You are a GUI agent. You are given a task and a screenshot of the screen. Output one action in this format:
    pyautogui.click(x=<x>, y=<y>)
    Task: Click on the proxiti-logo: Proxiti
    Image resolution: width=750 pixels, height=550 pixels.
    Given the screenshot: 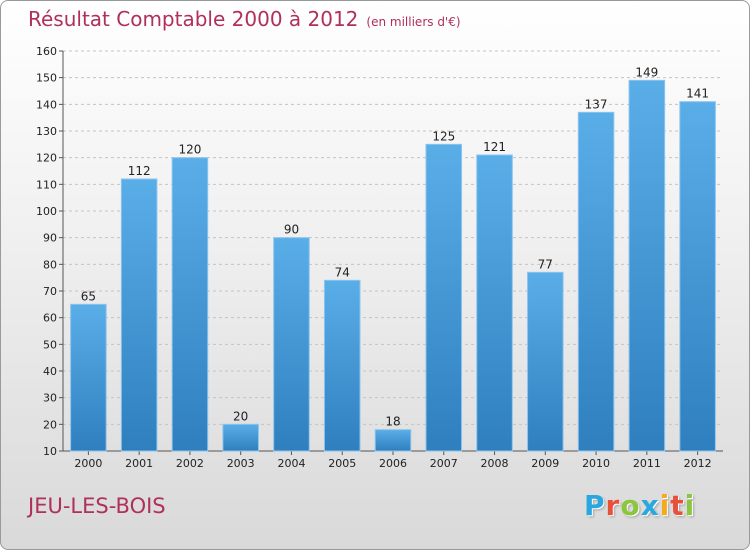 What is the action you would take?
    pyautogui.click(x=639, y=505)
    